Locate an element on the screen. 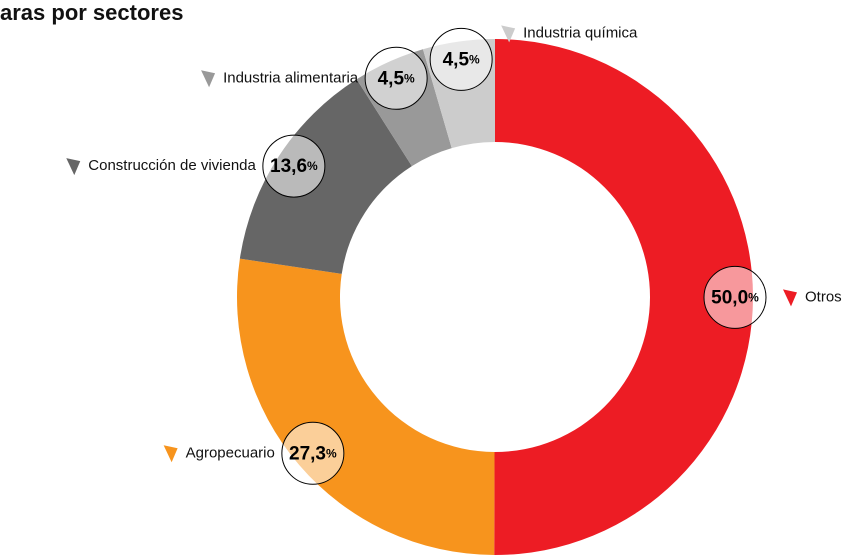 This screenshot has width=856, height=555. value-label-number: 27,3 is located at coordinates (307, 453).